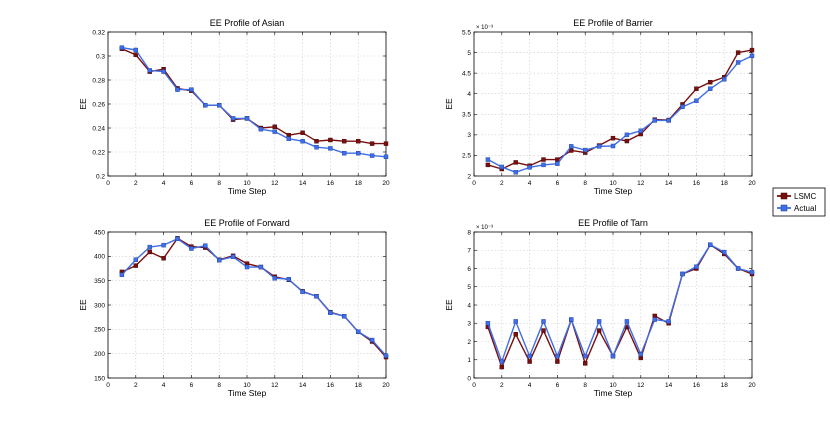 This screenshot has height=424, width=830. I want to click on y-tick-label: 0.3, so click(100, 56).